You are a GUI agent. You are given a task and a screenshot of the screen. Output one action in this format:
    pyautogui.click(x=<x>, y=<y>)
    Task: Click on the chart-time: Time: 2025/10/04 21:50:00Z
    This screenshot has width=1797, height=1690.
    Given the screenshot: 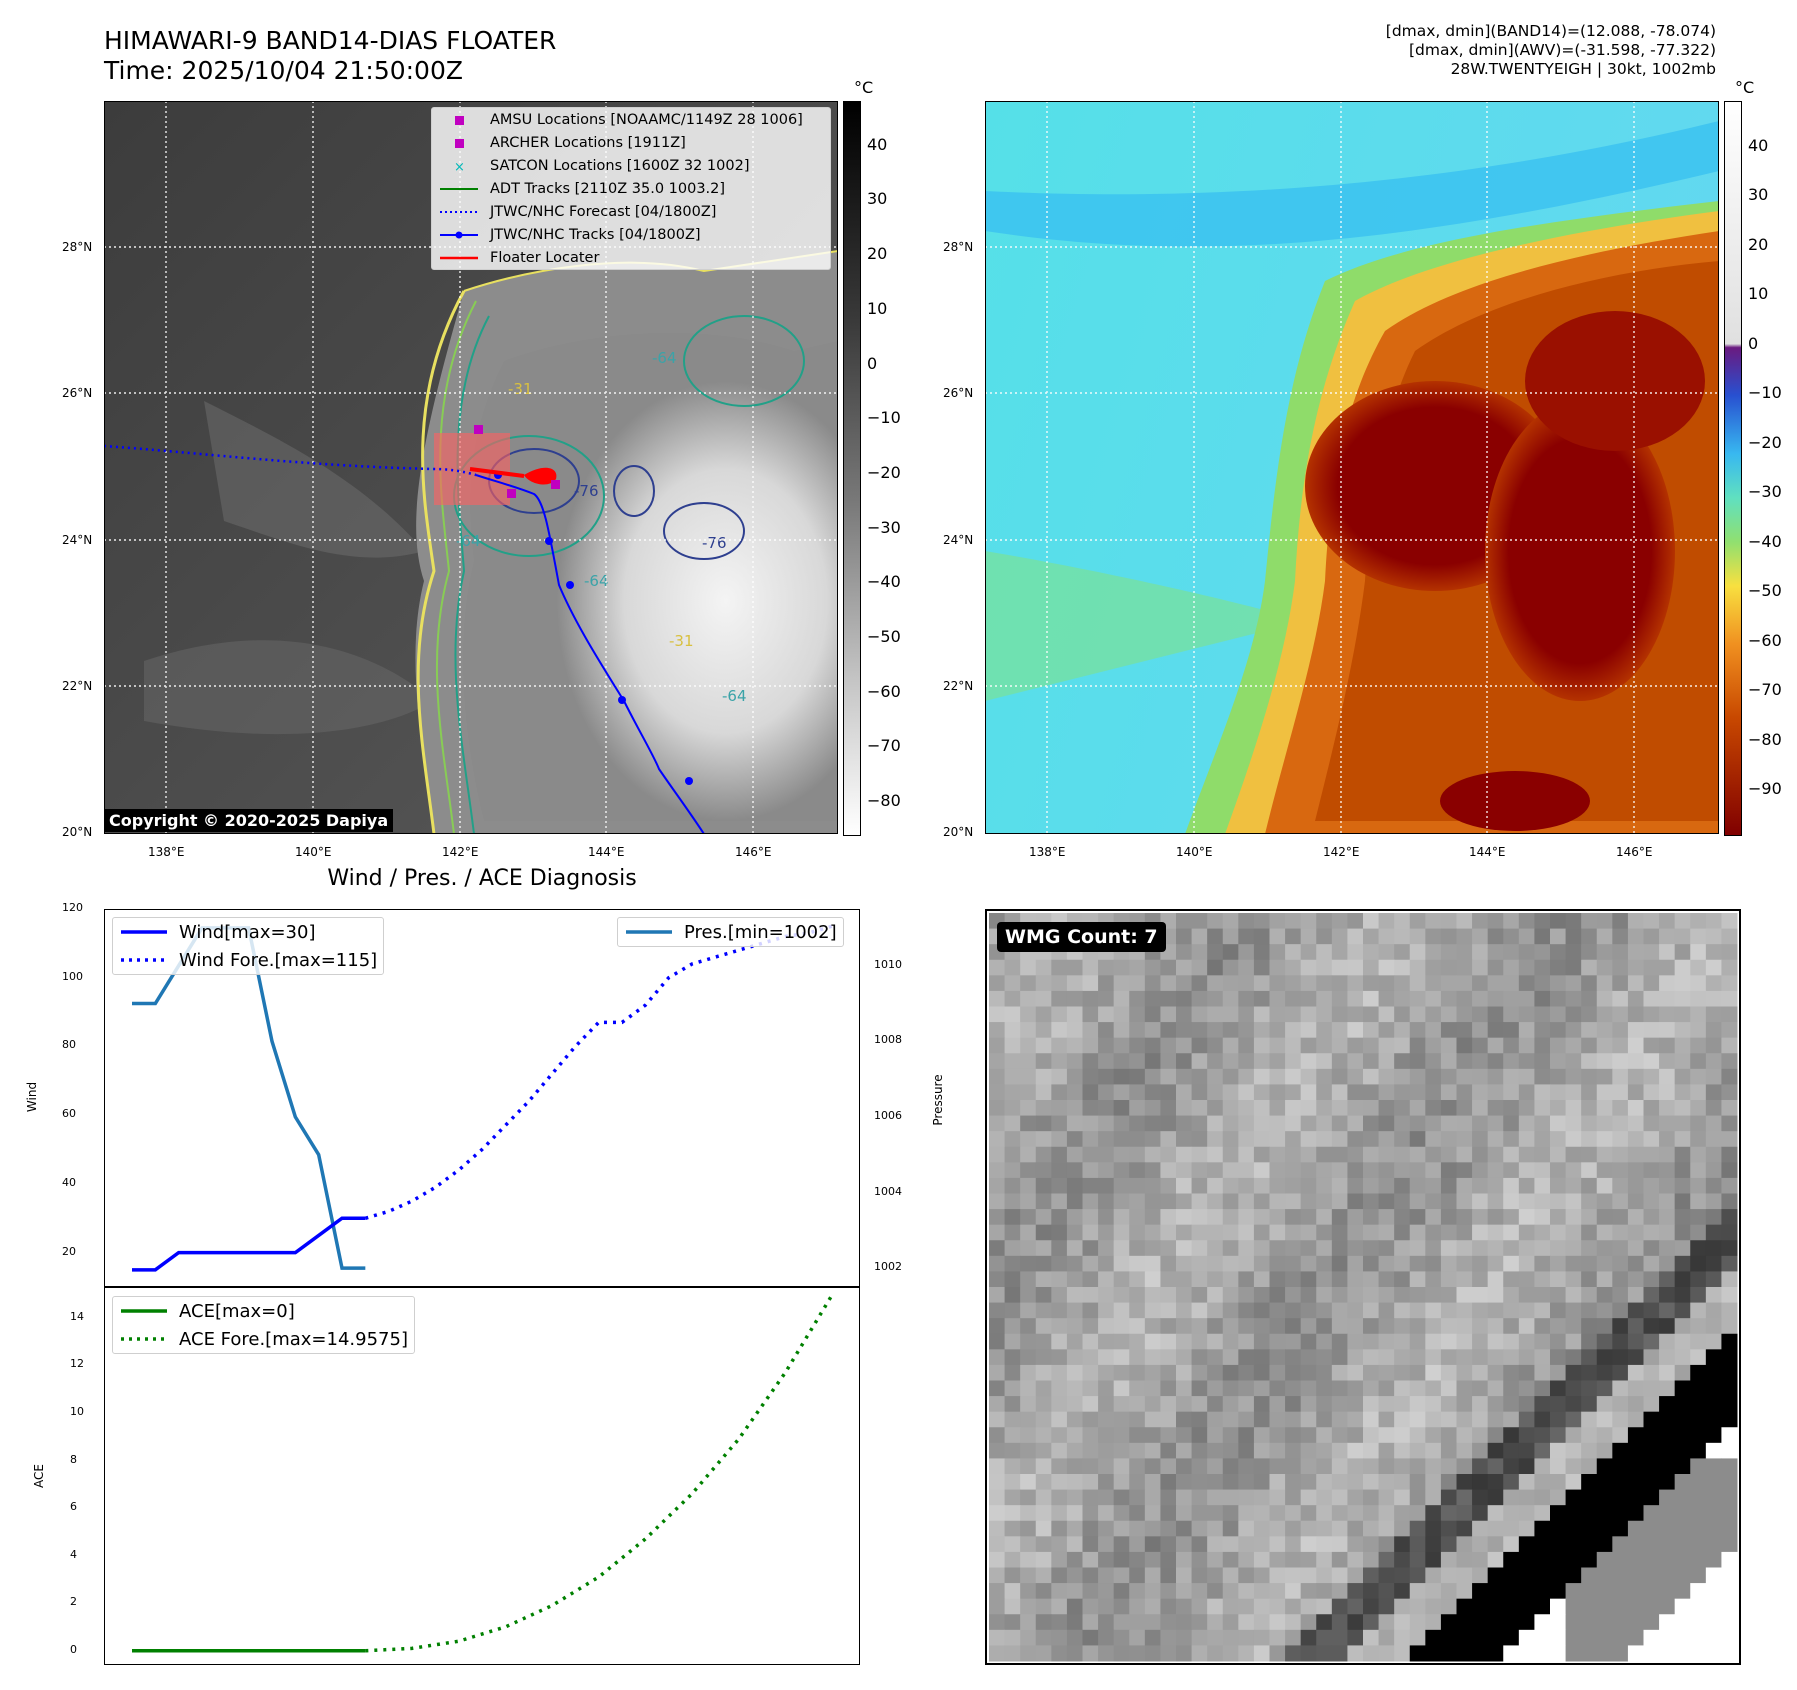 What is the action you would take?
    pyautogui.click(x=283, y=70)
    